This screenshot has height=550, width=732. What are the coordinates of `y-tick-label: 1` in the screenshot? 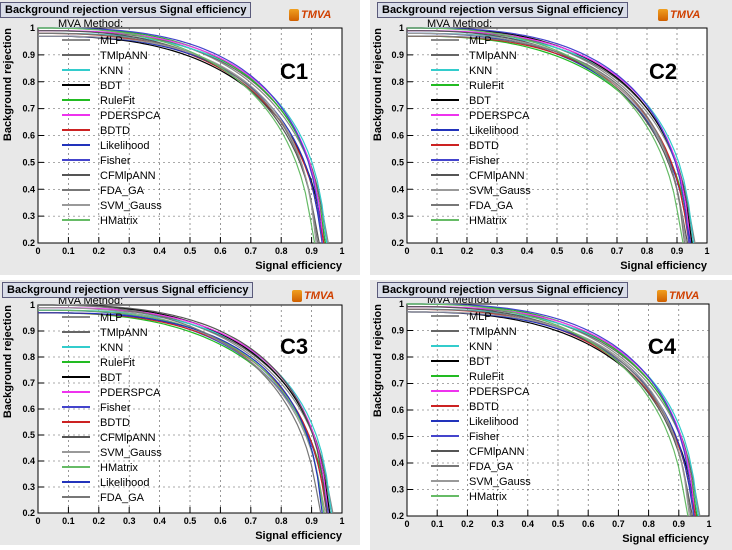 It's located at (32, 28).